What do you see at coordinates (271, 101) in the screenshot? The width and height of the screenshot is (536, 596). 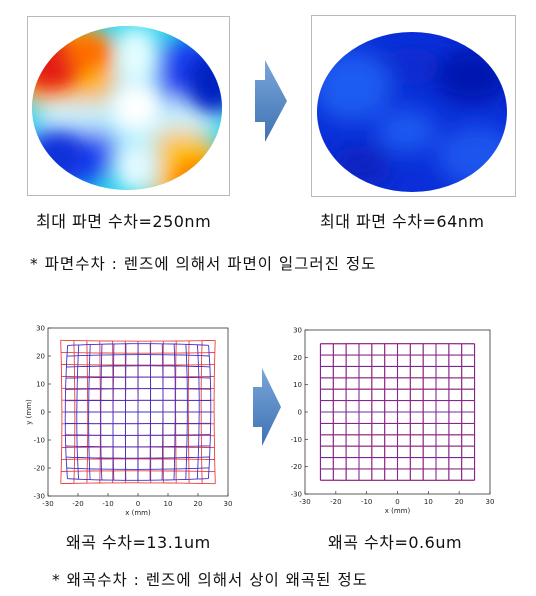 I see `wavefront-arrow-icon` at bounding box center [271, 101].